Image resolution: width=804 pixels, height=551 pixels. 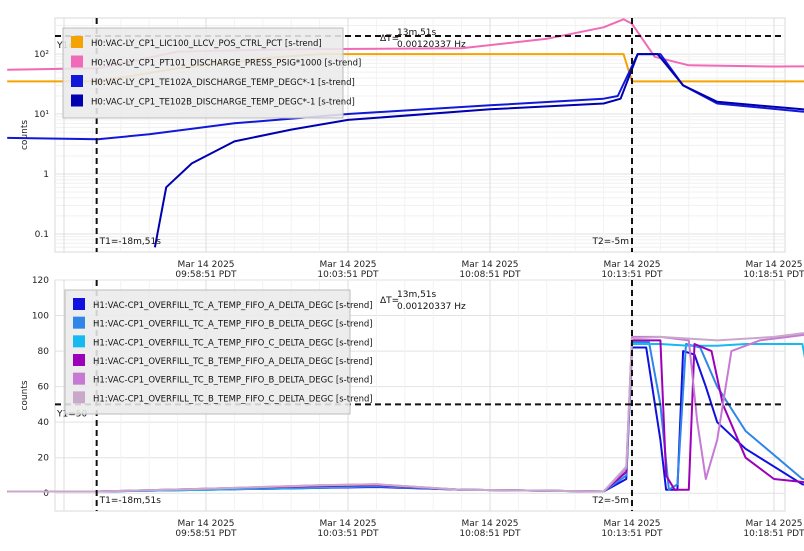 I want to click on y-tick-label: 0.1, so click(x=42, y=235).